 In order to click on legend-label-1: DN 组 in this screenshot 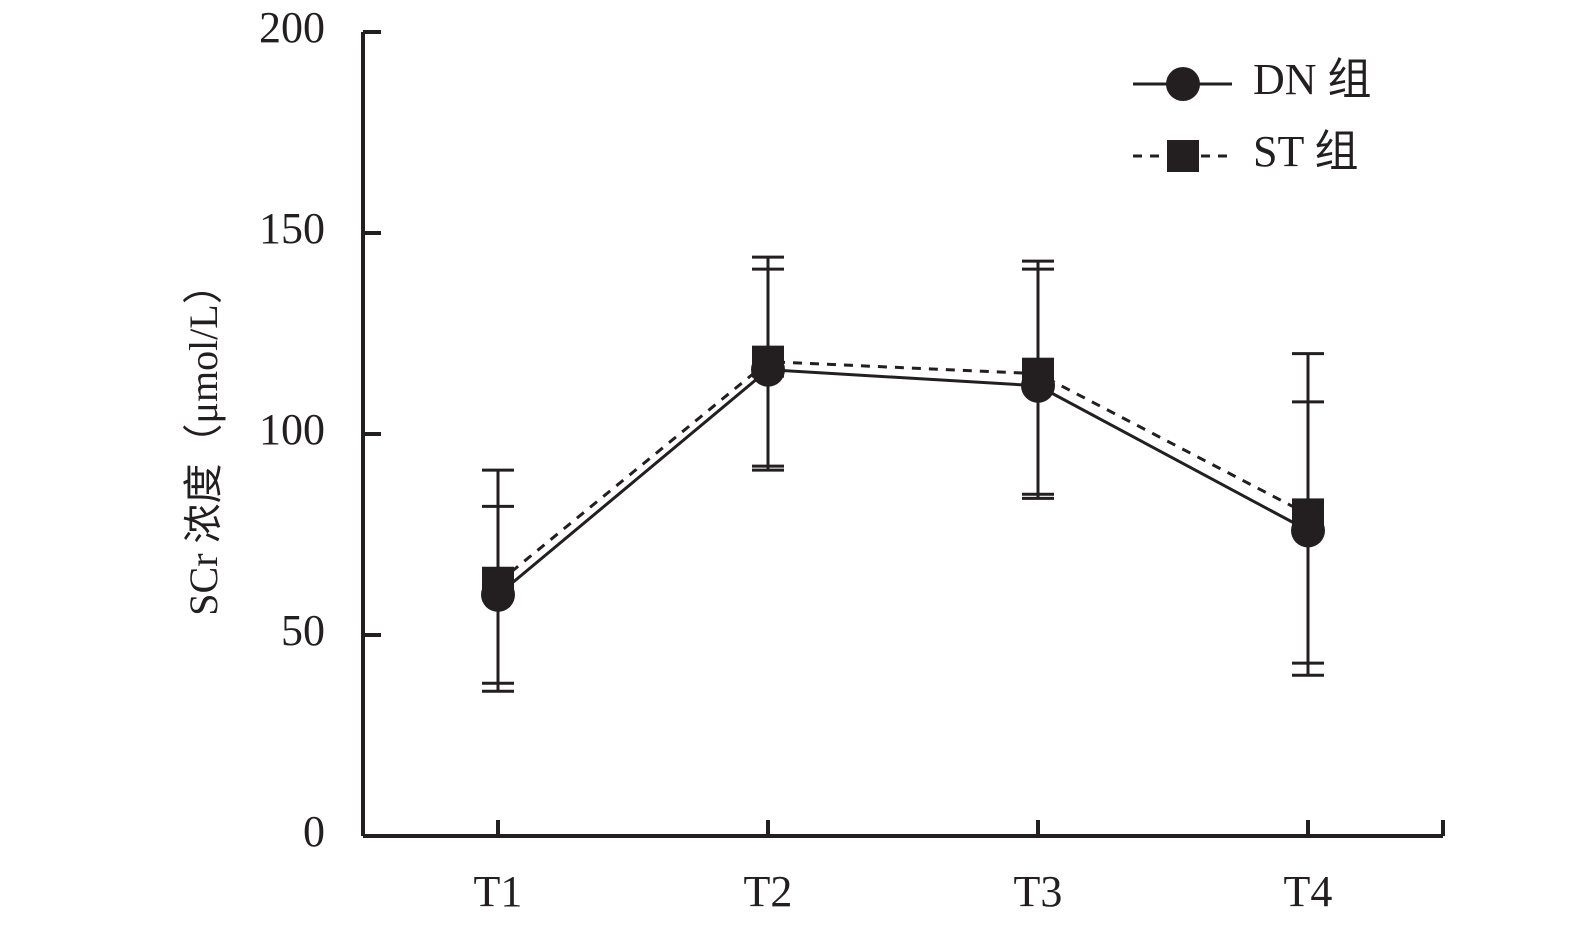, I will do `click(1312, 79)`.